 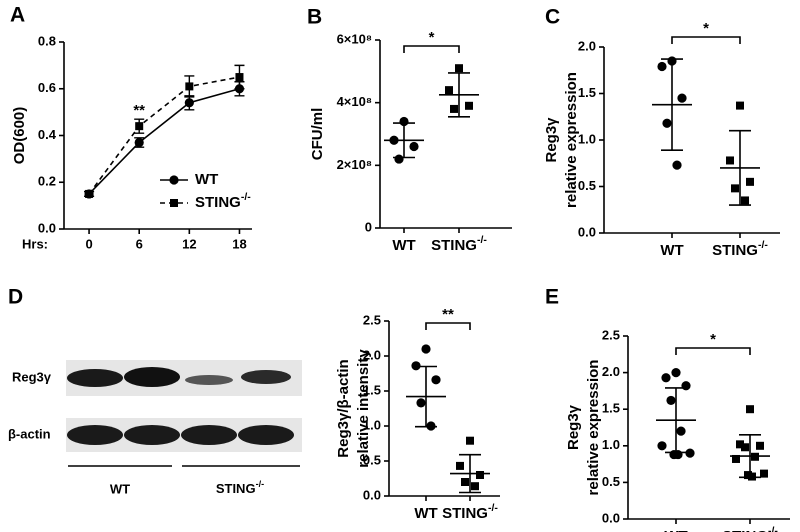 What do you see at coordinates (363, 408) in the screenshot?
I see `y-axis-label: relative intensity` at bounding box center [363, 408].